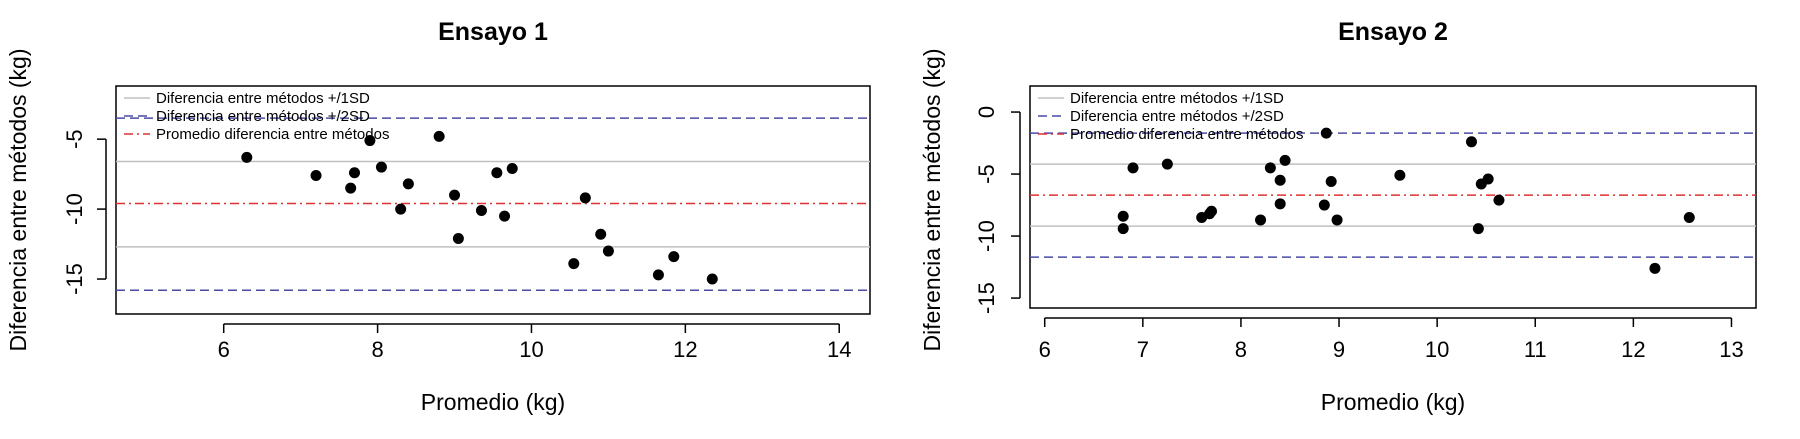 The height and width of the screenshot is (439, 1800). I want to click on x-tick-label: 9, so click(1339, 349).